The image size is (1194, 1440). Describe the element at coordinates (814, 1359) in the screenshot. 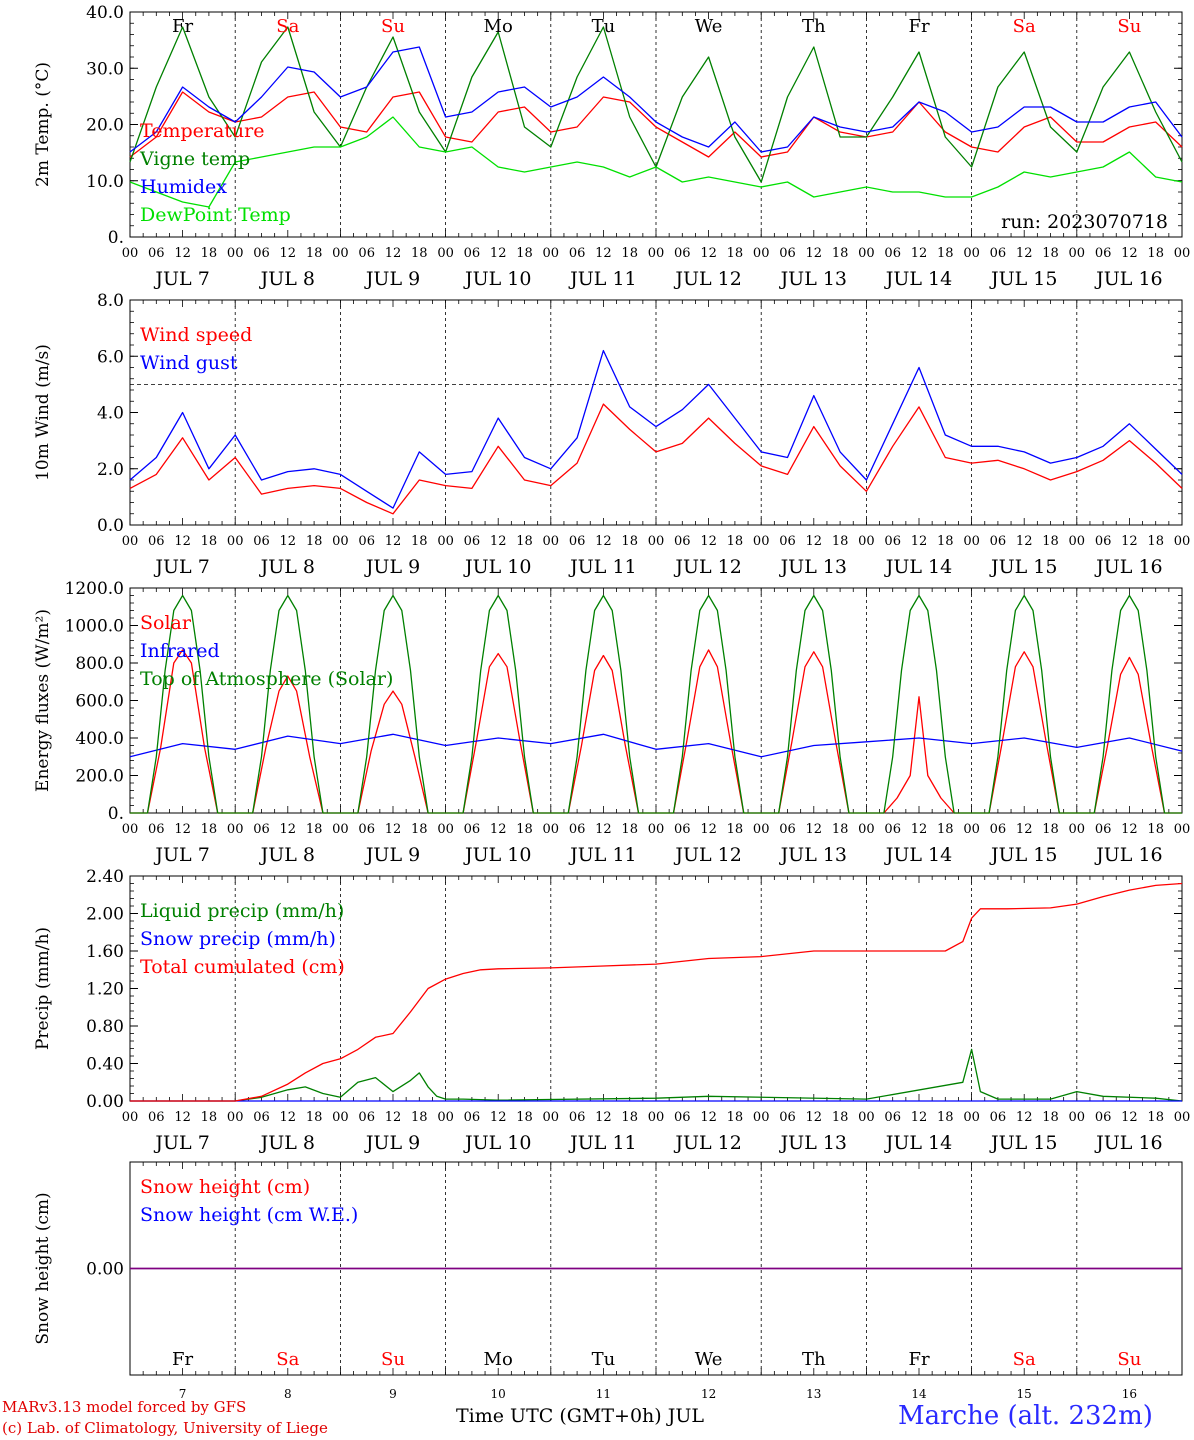

I see `weekday-label: Th` at that location.